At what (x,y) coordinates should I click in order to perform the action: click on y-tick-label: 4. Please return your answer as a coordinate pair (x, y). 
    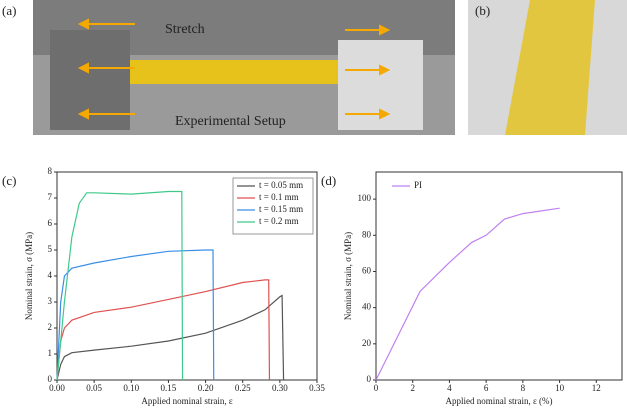
    Looking at the image, I should click on (50, 275).